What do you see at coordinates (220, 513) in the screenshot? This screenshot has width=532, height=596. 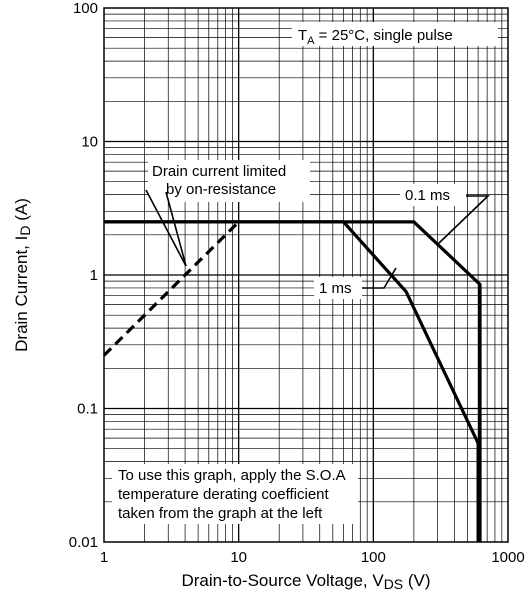 I see `derating-note-line: taken from the graph at the left` at bounding box center [220, 513].